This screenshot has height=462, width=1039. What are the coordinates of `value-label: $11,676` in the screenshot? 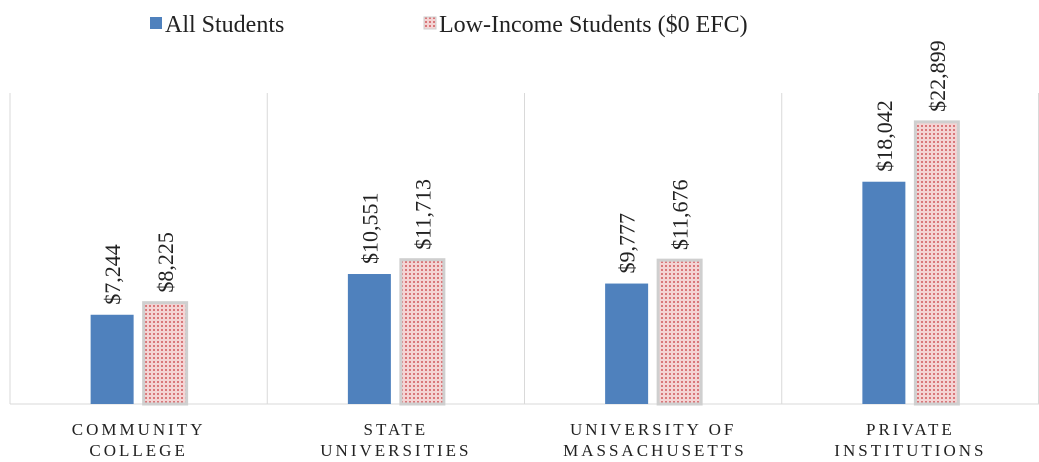 It's located at (680, 214).